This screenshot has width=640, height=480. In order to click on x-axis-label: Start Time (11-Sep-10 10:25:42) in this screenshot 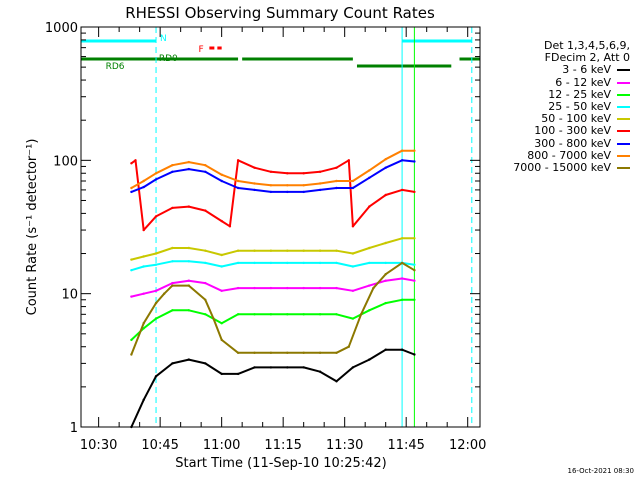, I will do `click(280, 463)`.